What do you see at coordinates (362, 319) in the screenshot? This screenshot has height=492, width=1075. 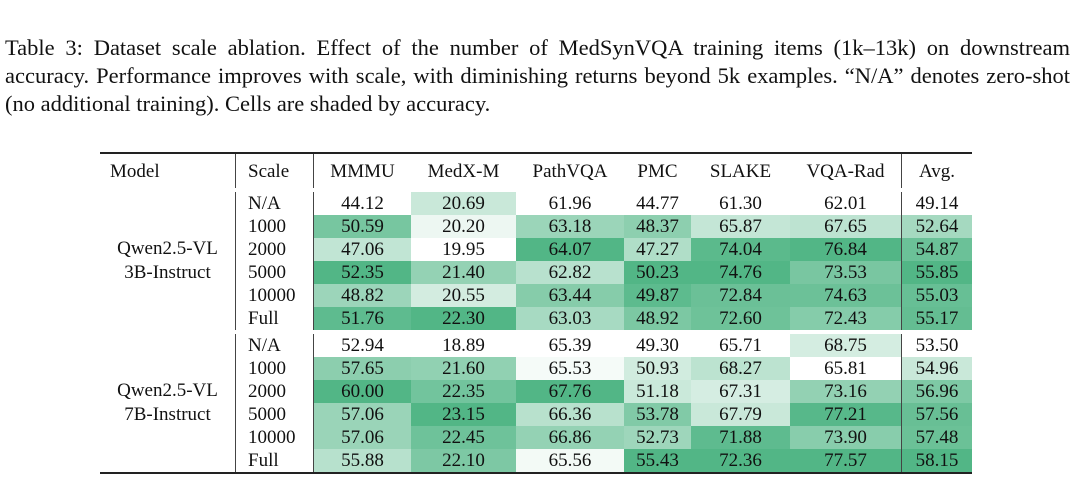 I see `value-cell: 51.76` at bounding box center [362, 319].